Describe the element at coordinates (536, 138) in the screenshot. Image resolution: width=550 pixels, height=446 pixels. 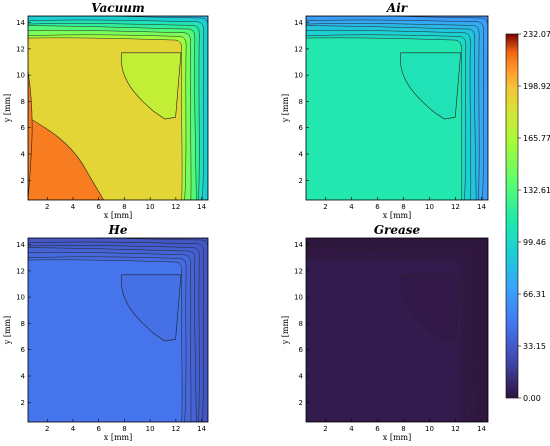
I see `colorbar-tick-label: 165.77` at that location.